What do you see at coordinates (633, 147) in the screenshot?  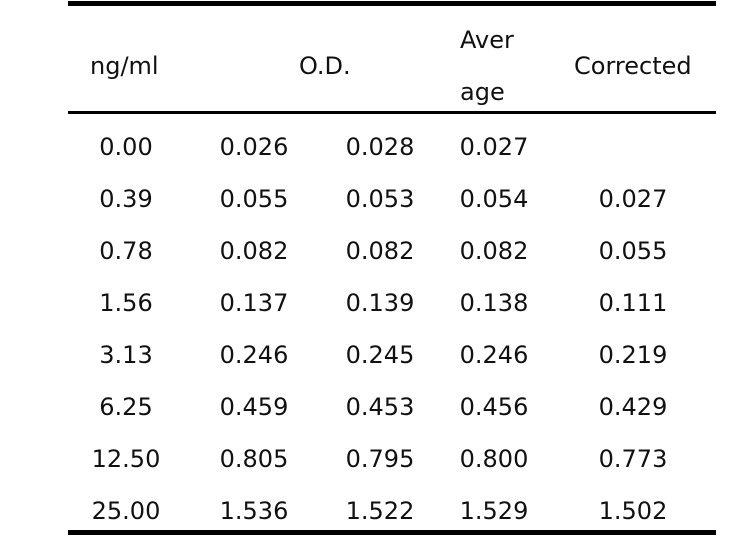 I see `cell-corr` at bounding box center [633, 147].